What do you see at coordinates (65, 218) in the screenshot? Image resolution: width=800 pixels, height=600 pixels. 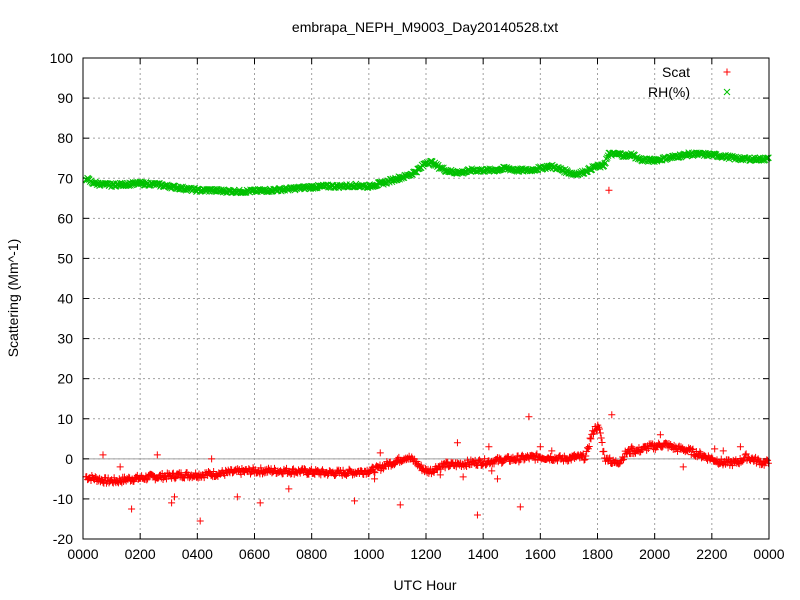 I see `y-tick-label: 60` at bounding box center [65, 218].